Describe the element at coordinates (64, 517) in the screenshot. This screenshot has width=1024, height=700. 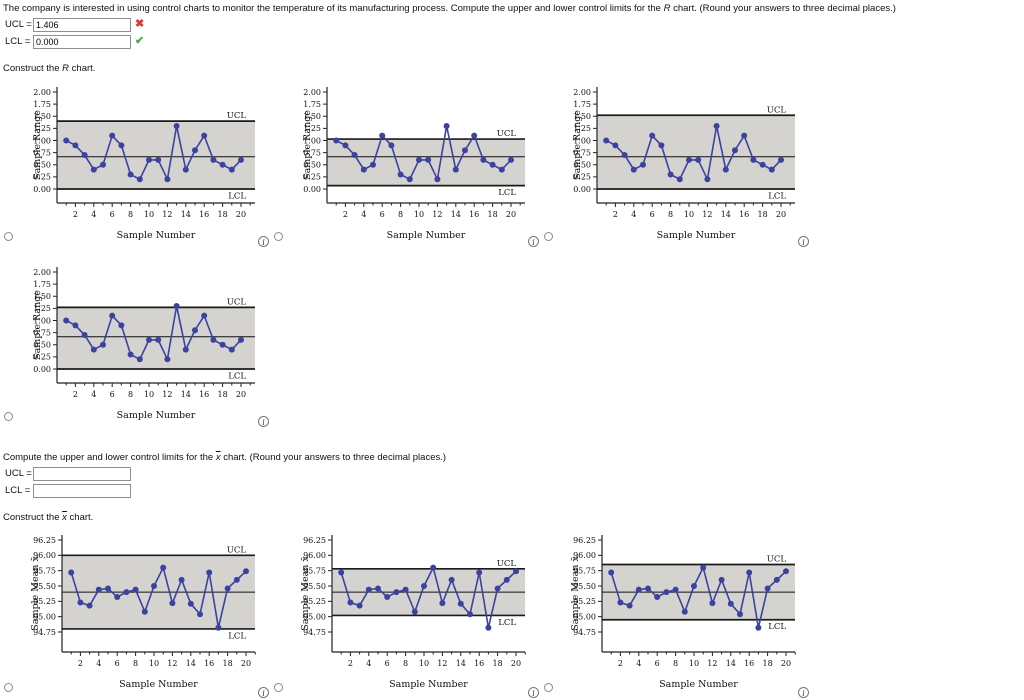
I see `construct-xbar-variable: x` at that location.